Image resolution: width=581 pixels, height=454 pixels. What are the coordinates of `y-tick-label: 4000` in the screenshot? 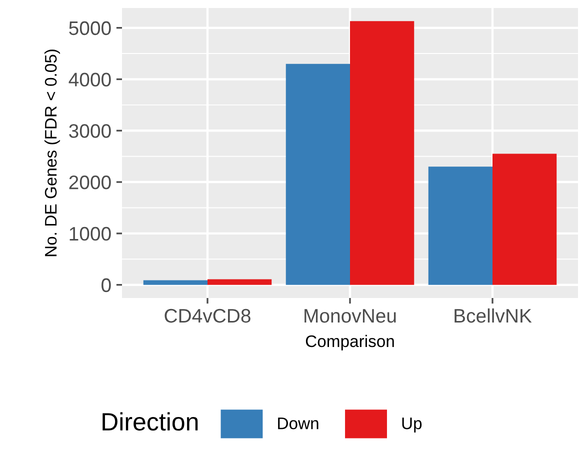 It's located at (89, 79).